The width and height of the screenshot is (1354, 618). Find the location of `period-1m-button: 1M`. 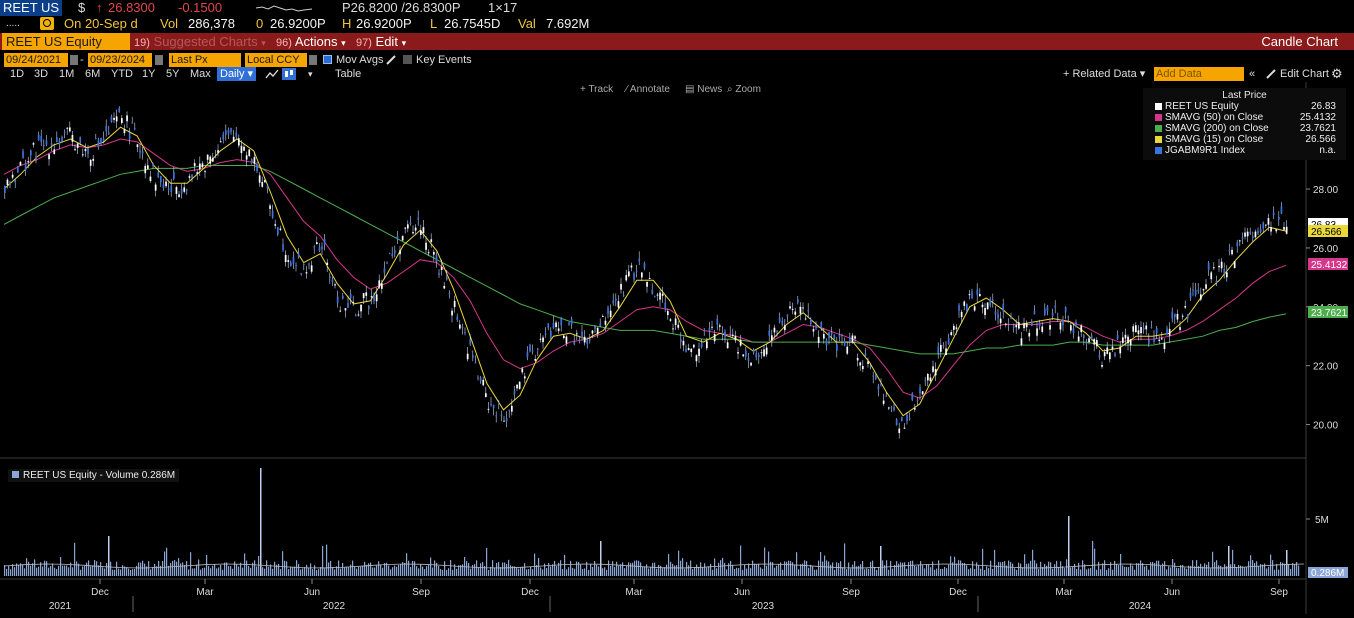

period-1m-button: 1M is located at coordinates (67, 74).